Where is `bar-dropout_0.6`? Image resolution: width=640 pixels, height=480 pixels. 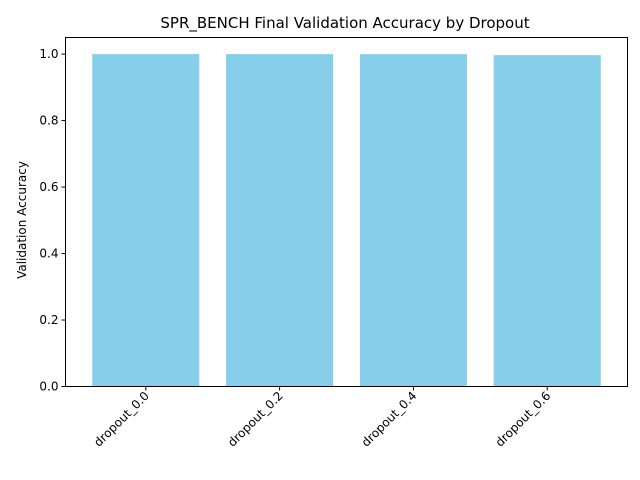
bar-dropout_0.6 is located at coordinates (547, 221).